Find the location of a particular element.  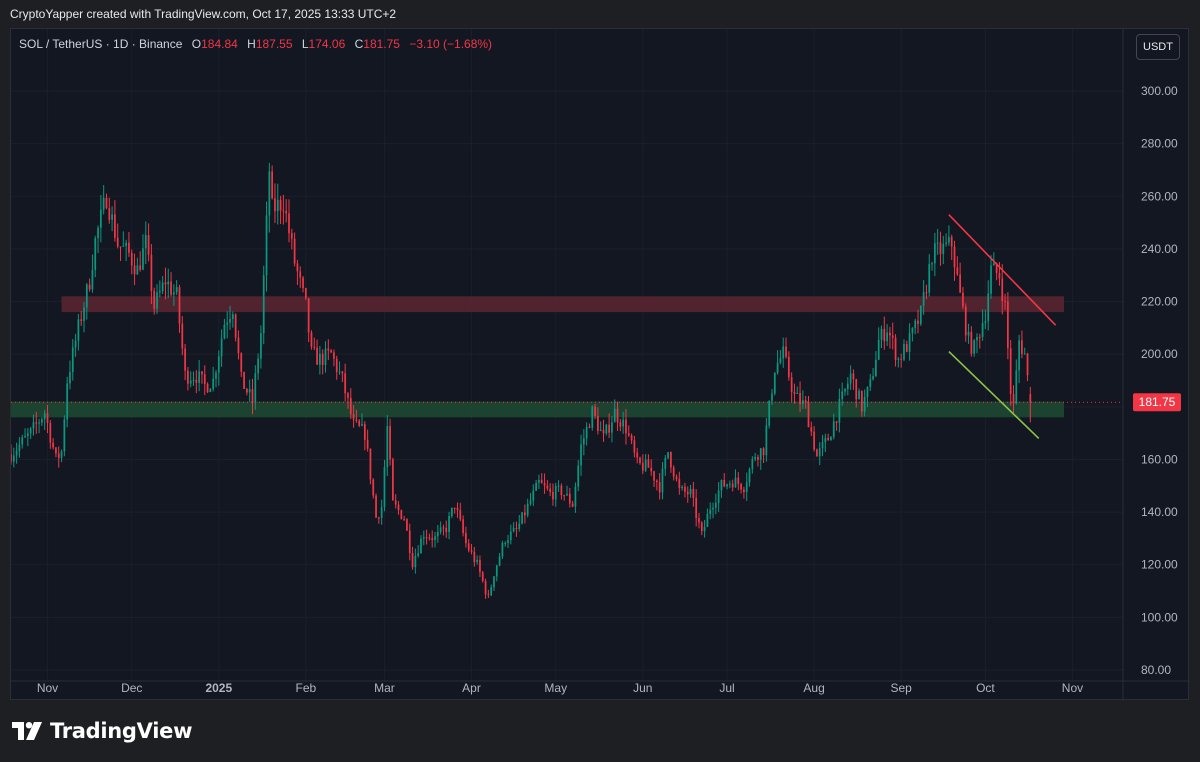

y-tick-label: 160.00 is located at coordinates (1159, 459).